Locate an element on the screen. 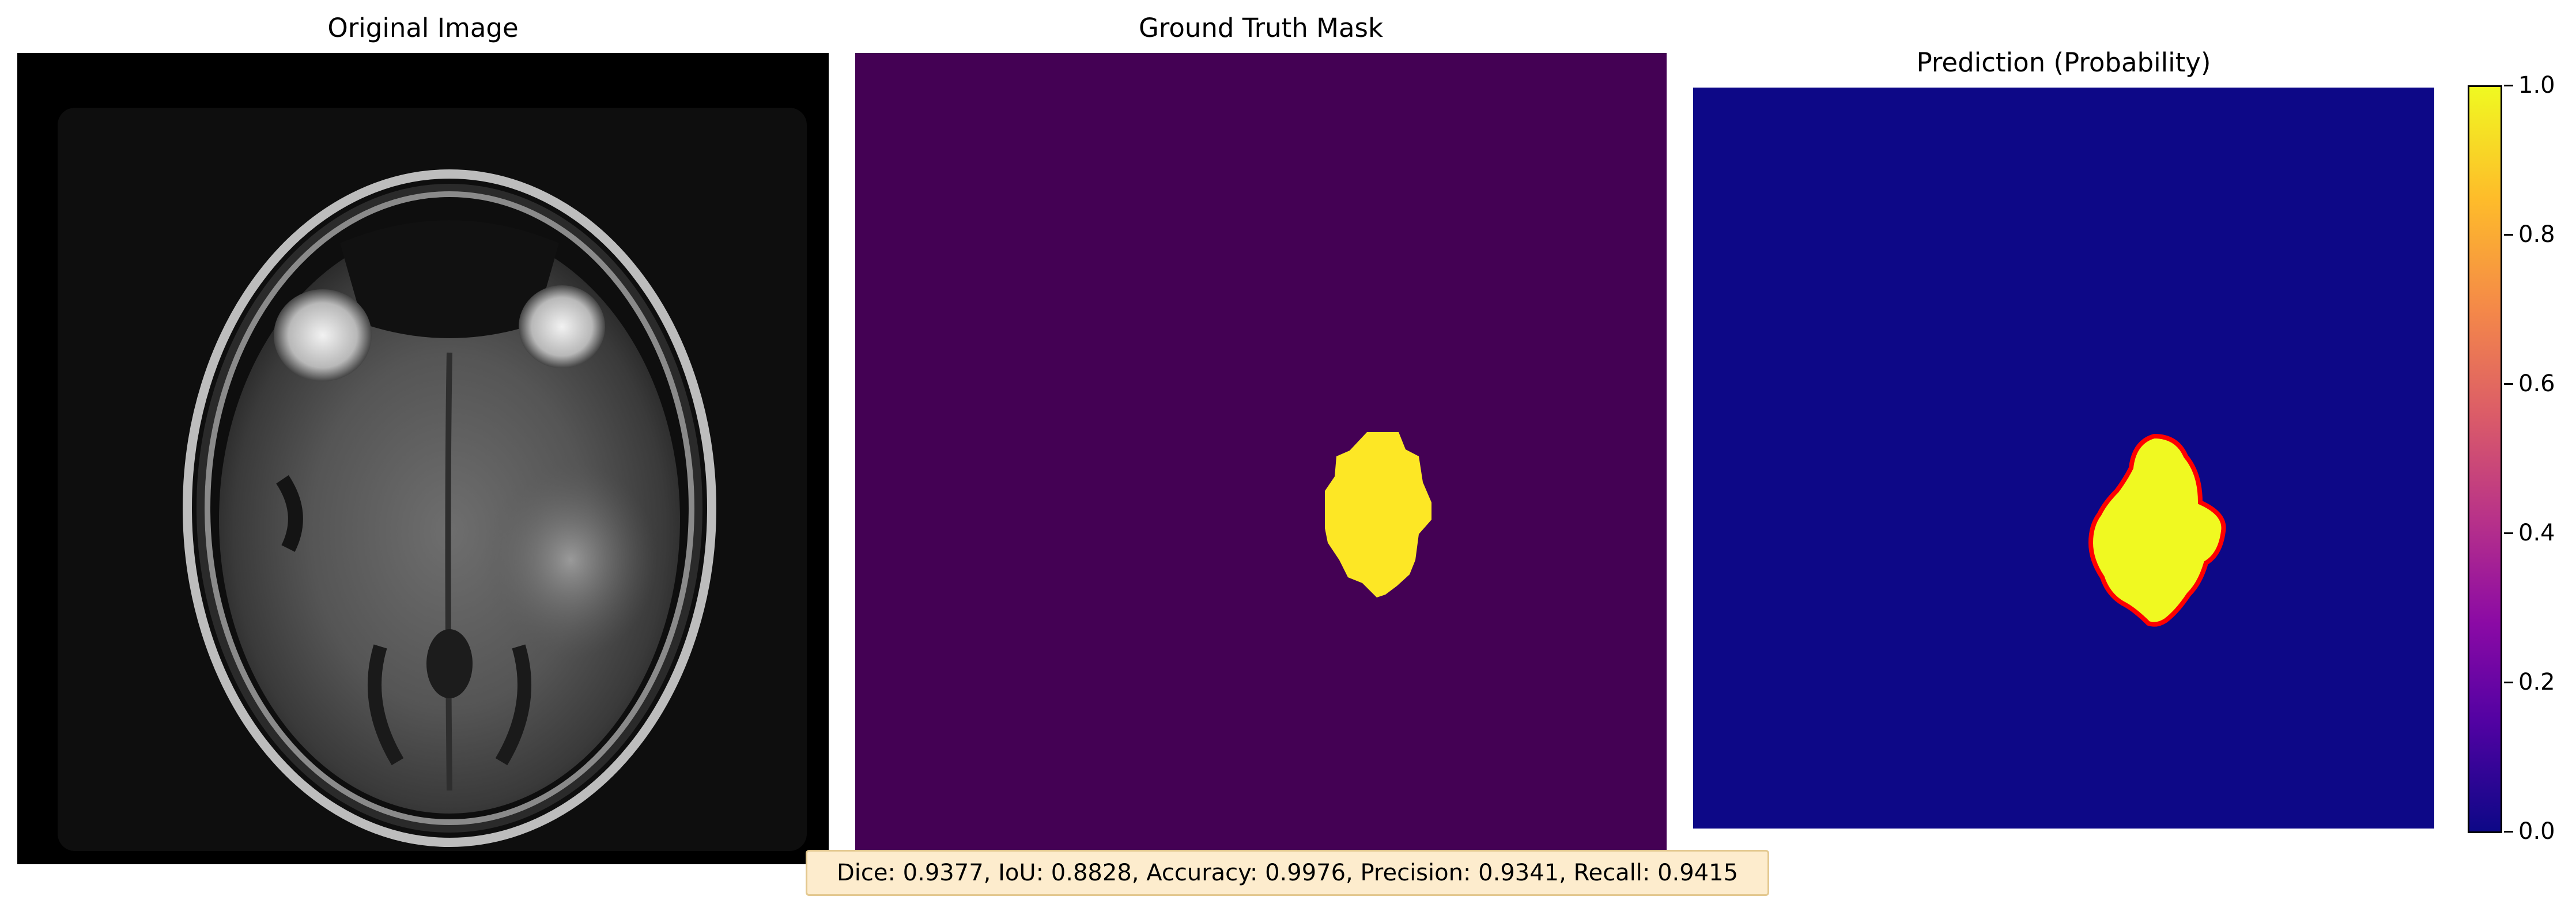 The image size is (2576, 904). ground-truth-title: Ground Truth Mask is located at coordinates (1261, 28).